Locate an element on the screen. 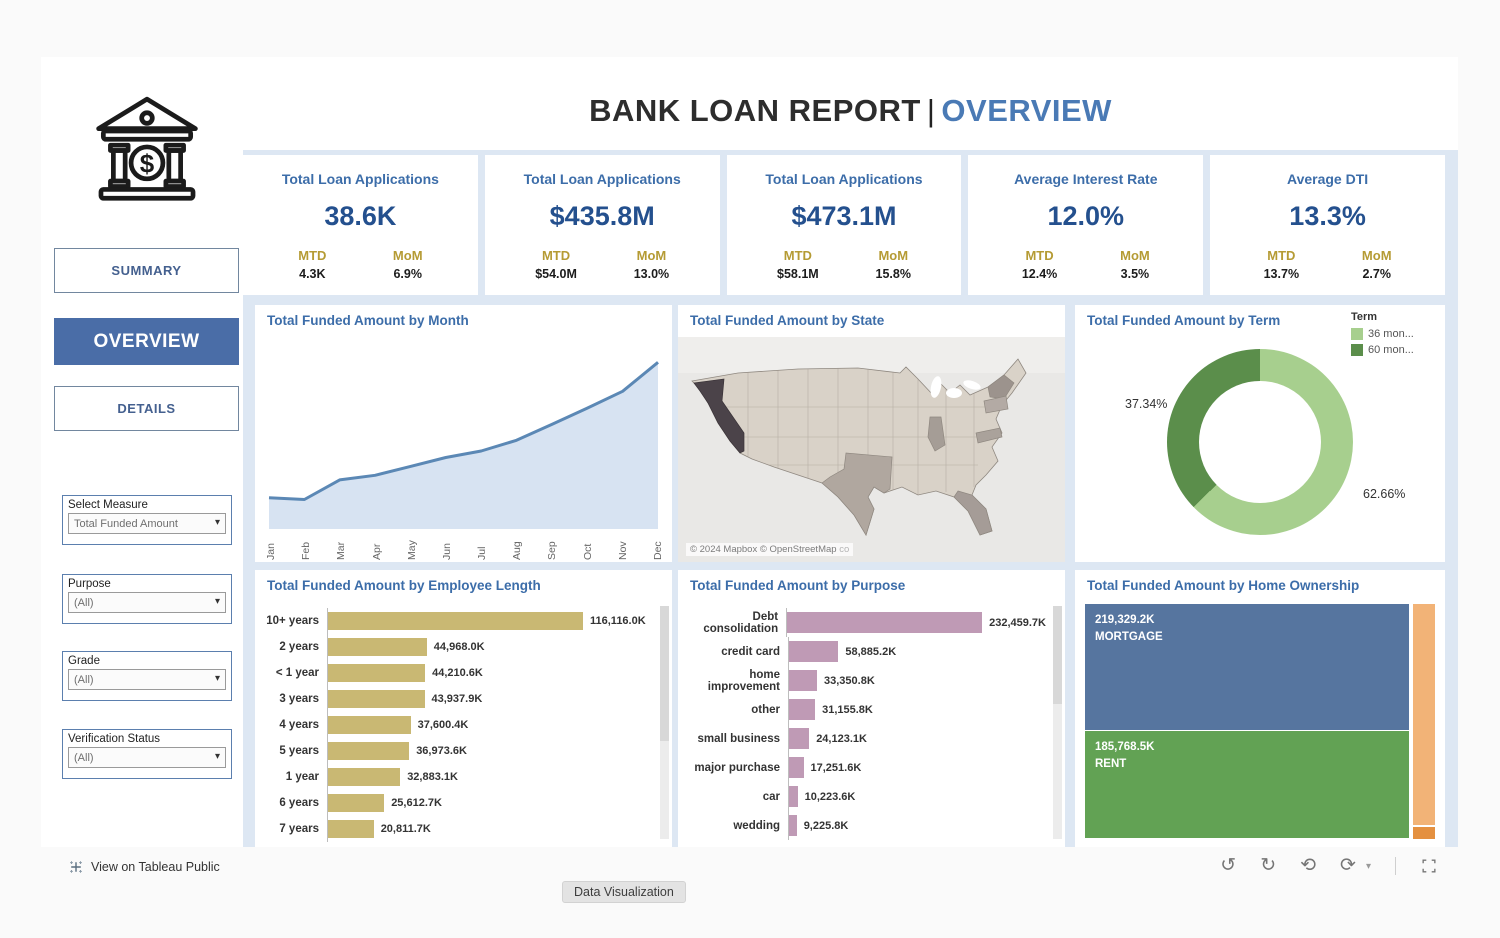  bar-category-label: < 1 year is located at coordinates (297, 673).